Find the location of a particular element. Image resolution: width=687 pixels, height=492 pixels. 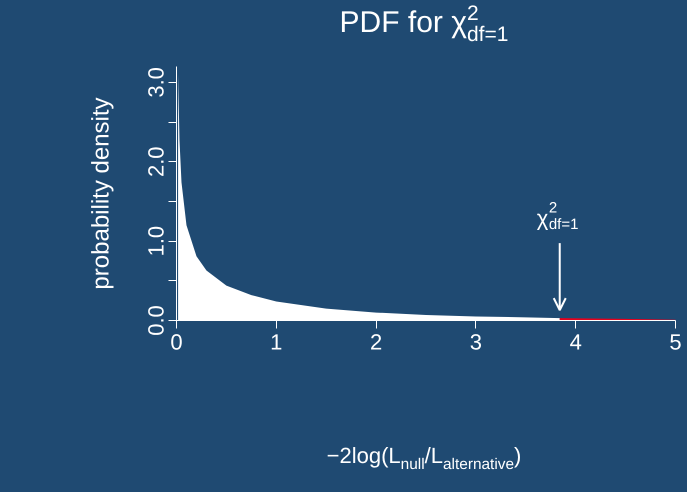

x-tick-label: 4 is located at coordinates (576, 342).